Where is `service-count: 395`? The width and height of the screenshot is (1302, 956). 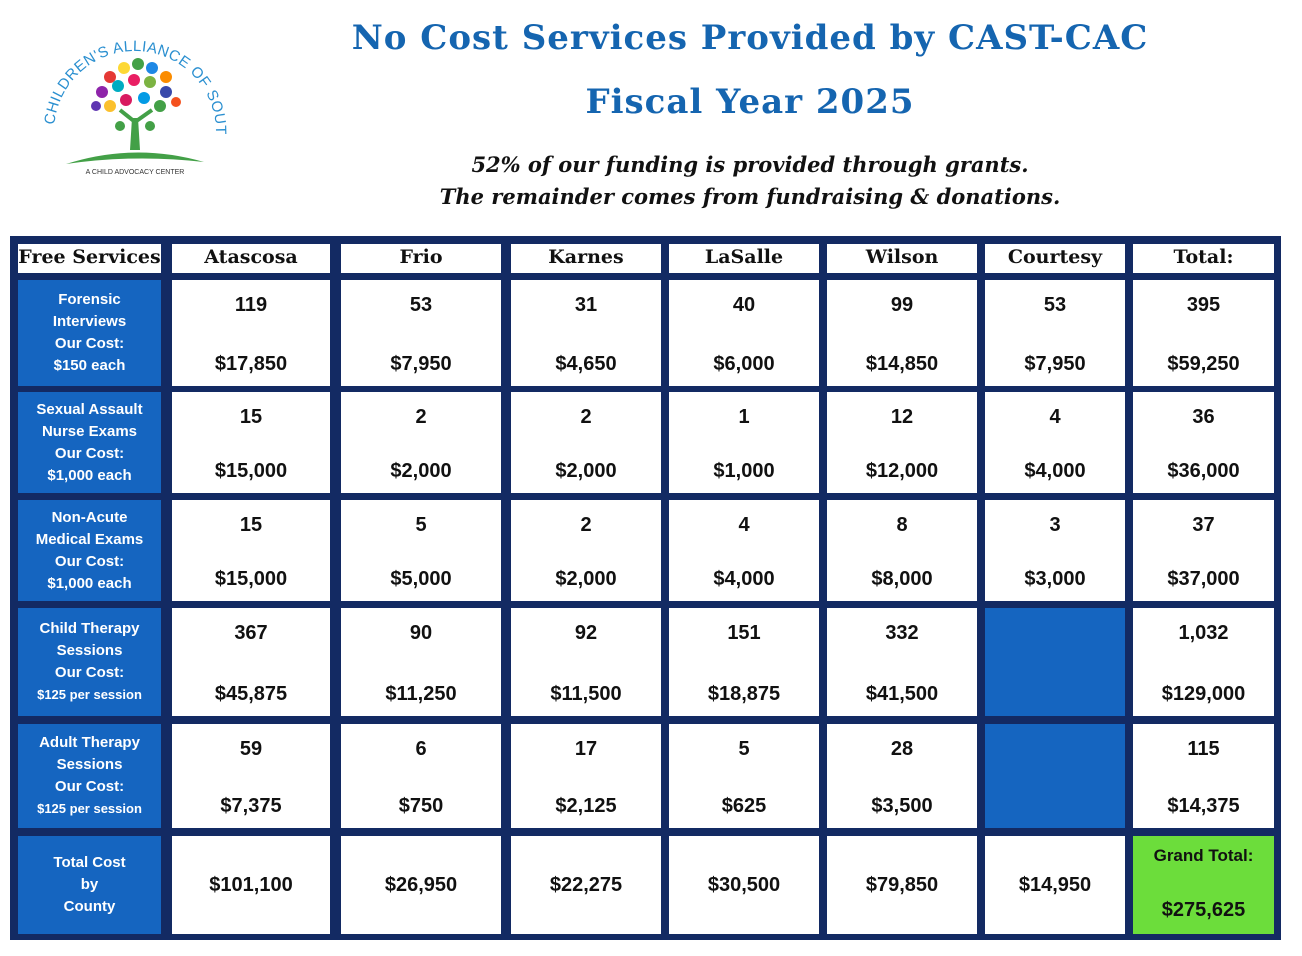
service-count: 395 is located at coordinates (1203, 305).